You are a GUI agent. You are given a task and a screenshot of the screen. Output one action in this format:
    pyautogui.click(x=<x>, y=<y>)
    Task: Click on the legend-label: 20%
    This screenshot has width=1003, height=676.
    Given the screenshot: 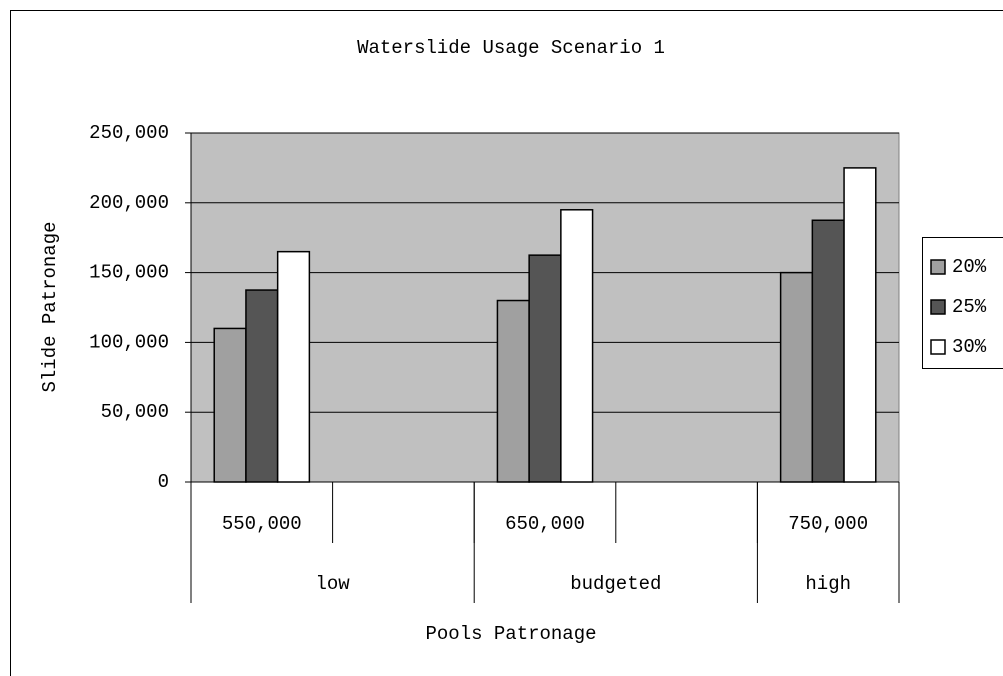 What is the action you would take?
    pyautogui.click(x=969, y=267)
    